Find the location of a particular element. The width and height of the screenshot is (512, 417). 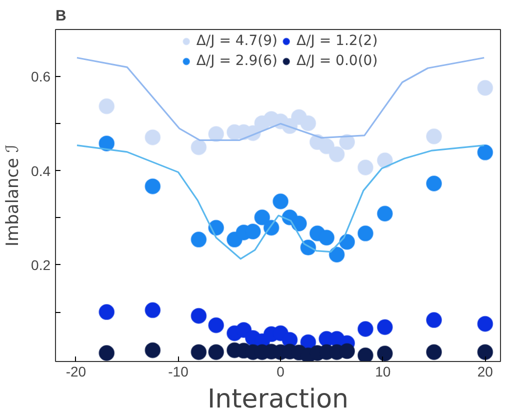

x-tick-label: -10 is located at coordinates (178, 372).